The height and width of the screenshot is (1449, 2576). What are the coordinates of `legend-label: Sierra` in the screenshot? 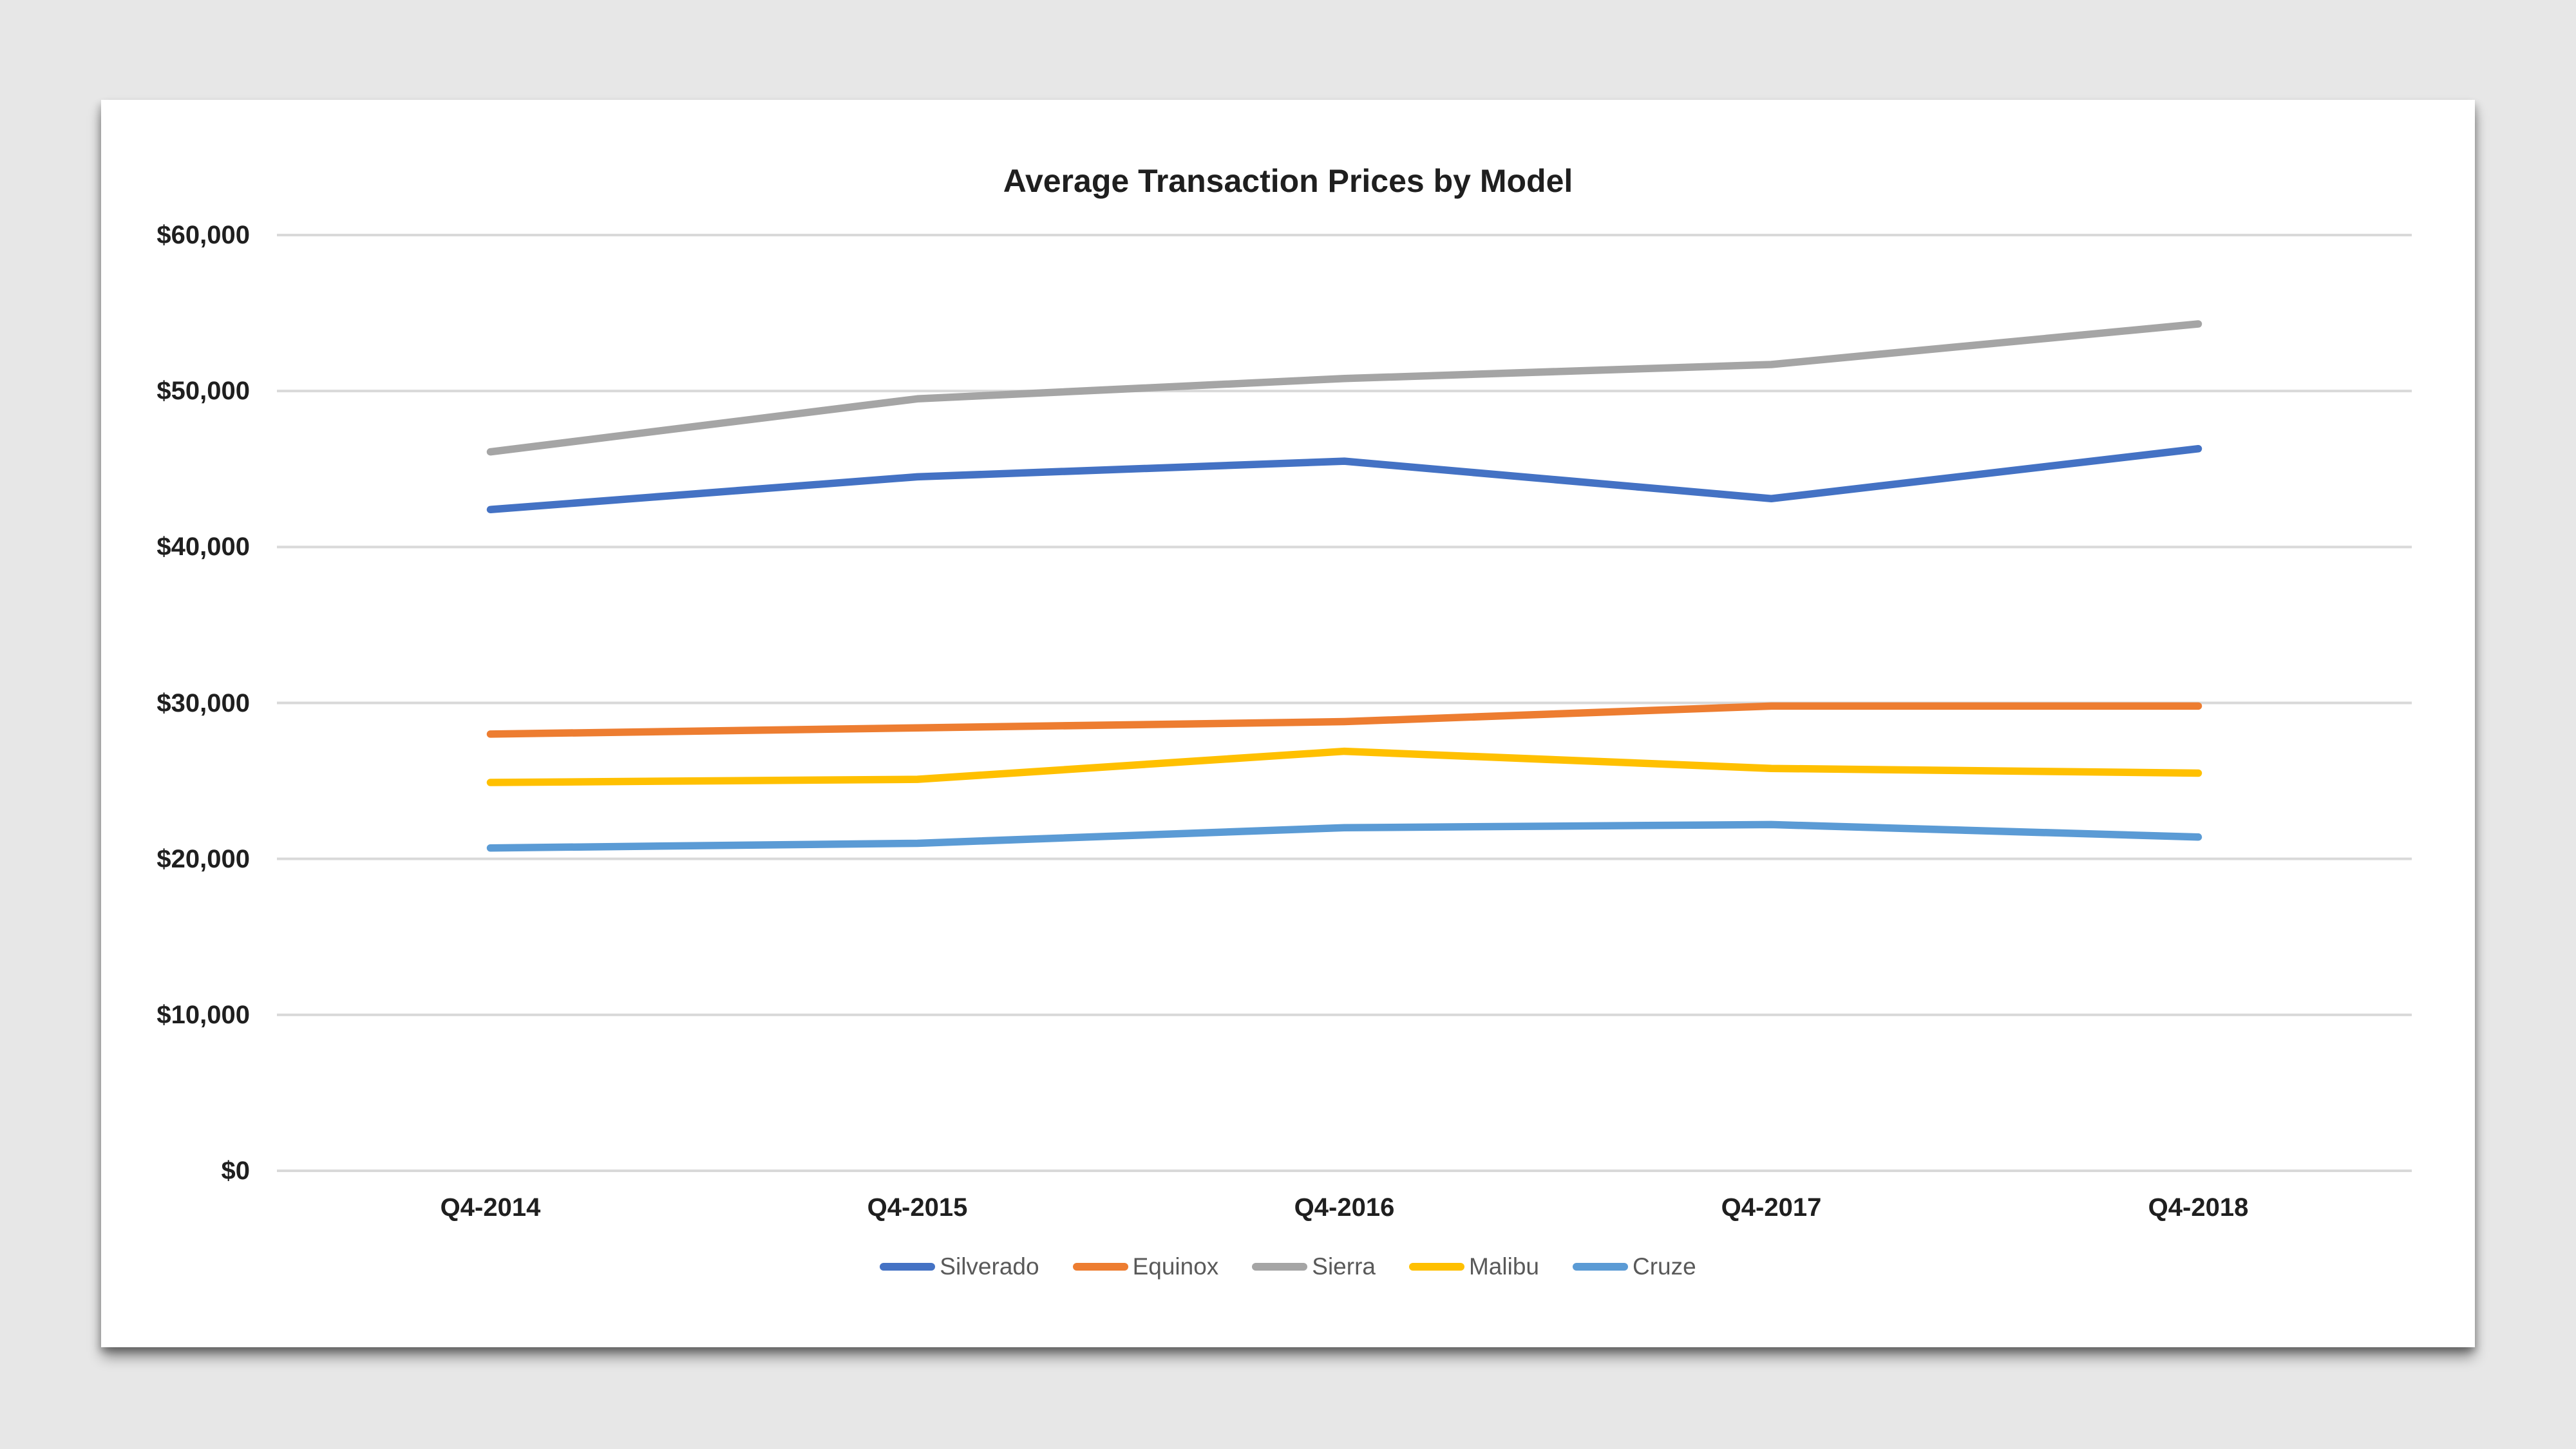 It's located at (1344, 1266).